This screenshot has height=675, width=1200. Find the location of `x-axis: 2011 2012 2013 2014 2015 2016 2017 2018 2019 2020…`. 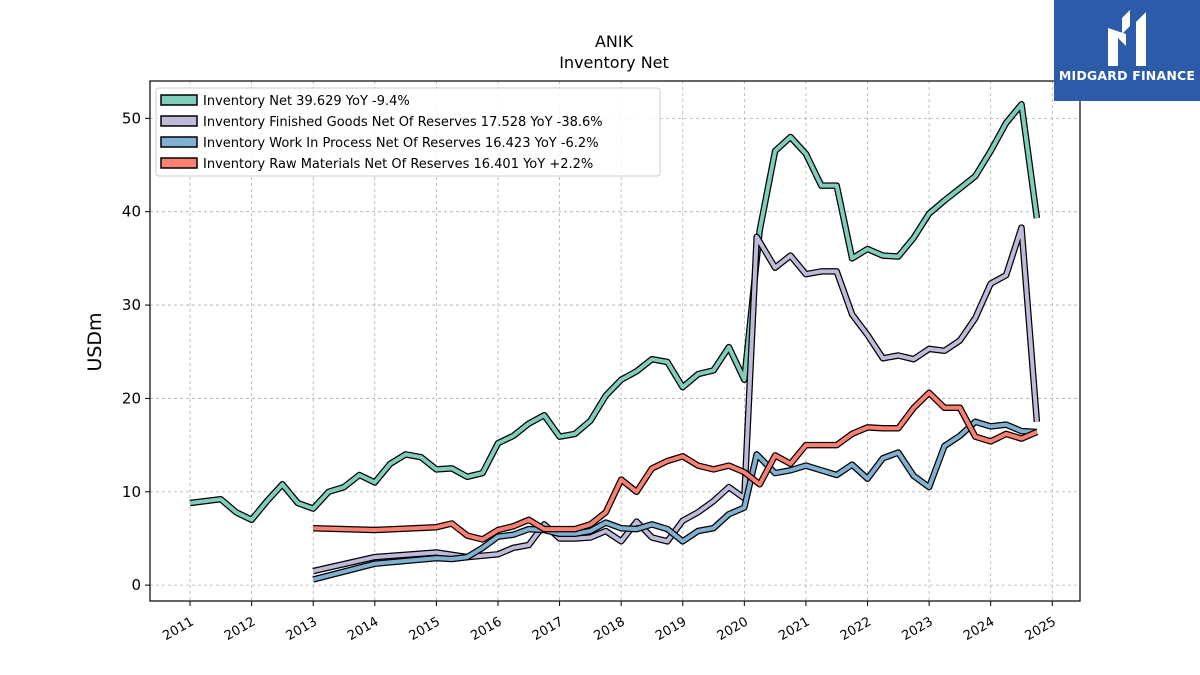

x-axis: 2011 2012 2013 2014 2015 2016 2017 2018 2019 2020… is located at coordinates (609, 622).